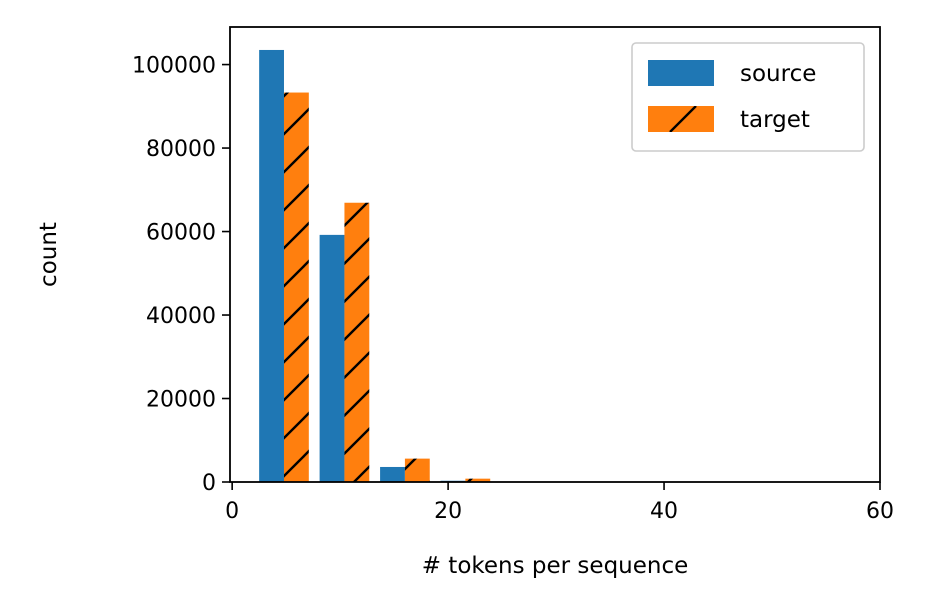  Describe the element at coordinates (664, 511) in the screenshot. I see `x-tick-label-2: 40` at that location.